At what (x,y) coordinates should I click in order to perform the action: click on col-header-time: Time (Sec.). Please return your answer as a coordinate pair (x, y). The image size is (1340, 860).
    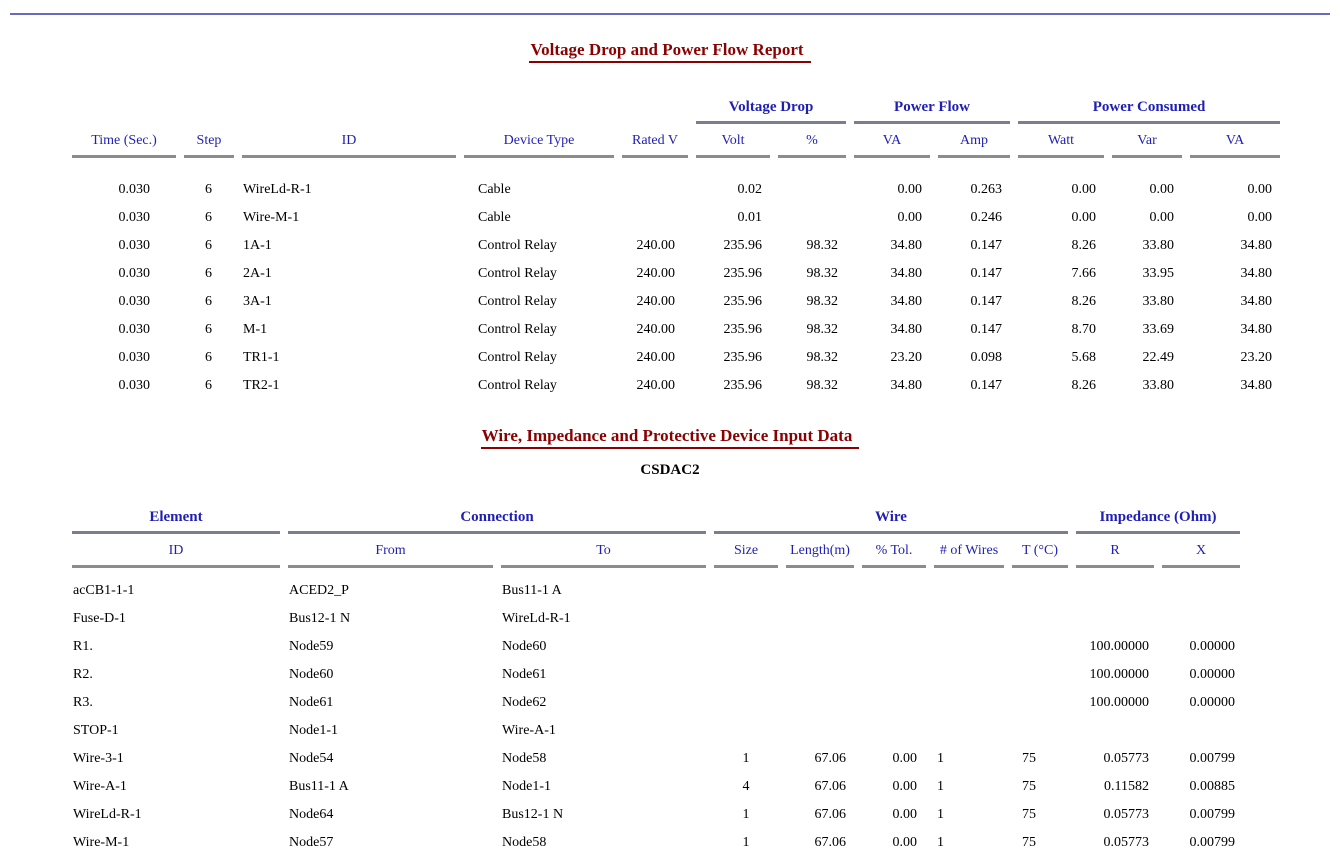
    Looking at the image, I should click on (124, 141).